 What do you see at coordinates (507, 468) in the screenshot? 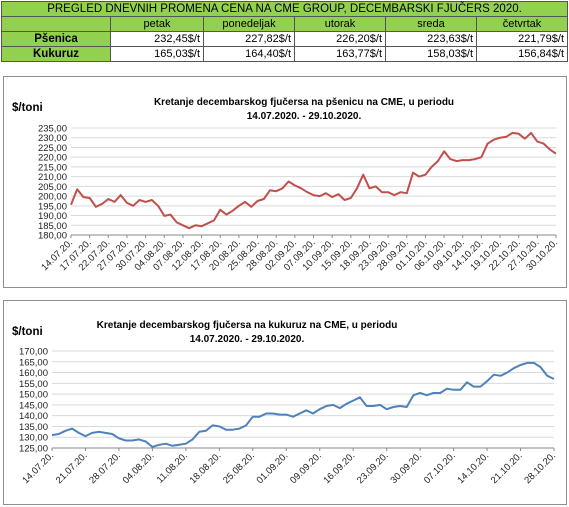
I see `x-tick-label: 21.10.20.` at bounding box center [507, 468].